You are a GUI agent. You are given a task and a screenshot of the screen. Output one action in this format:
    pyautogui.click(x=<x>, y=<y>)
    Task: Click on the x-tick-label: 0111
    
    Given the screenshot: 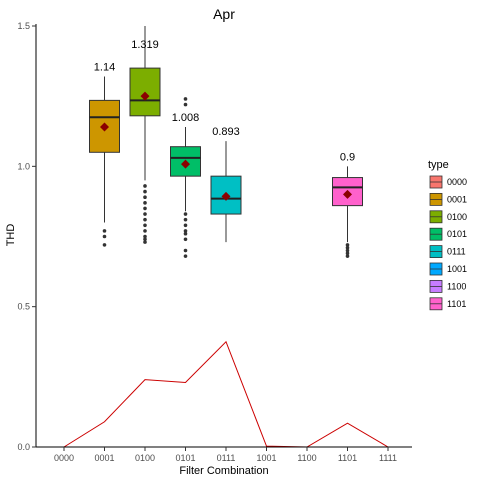 What is the action you would take?
    pyautogui.click(x=226, y=458)
    